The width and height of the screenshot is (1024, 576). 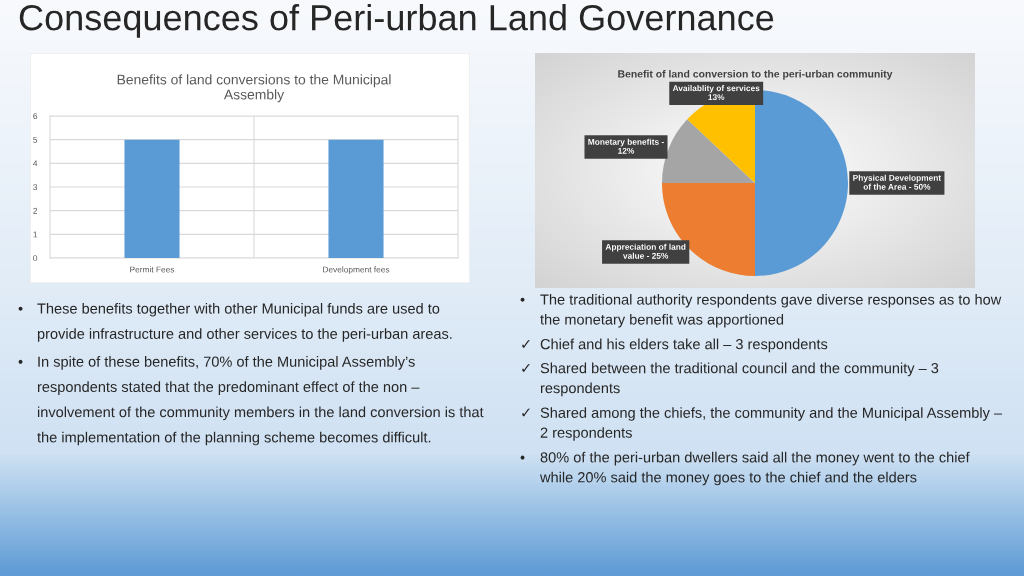 I want to click on text: • In spite of these benefits, 70% of the Municipal Assembly’s respondents stated that the predominant effect of the non – involvement of the community members in the land conversion is that the implementation of the planning scheme becomes difficult., so click(x=251, y=401).